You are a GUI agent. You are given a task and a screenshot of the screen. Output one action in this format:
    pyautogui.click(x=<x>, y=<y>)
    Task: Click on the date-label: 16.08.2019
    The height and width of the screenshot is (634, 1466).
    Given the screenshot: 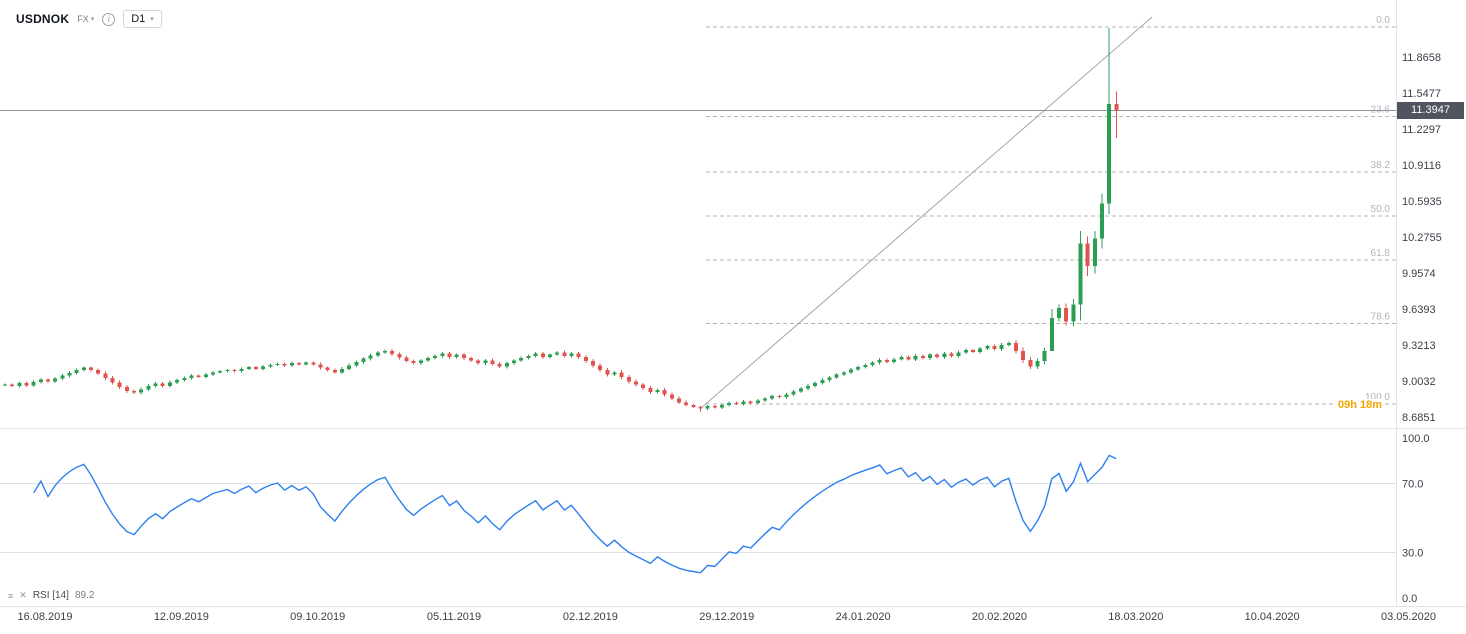 What is the action you would take?
    pyautogui.click(x=44, y=617)
    